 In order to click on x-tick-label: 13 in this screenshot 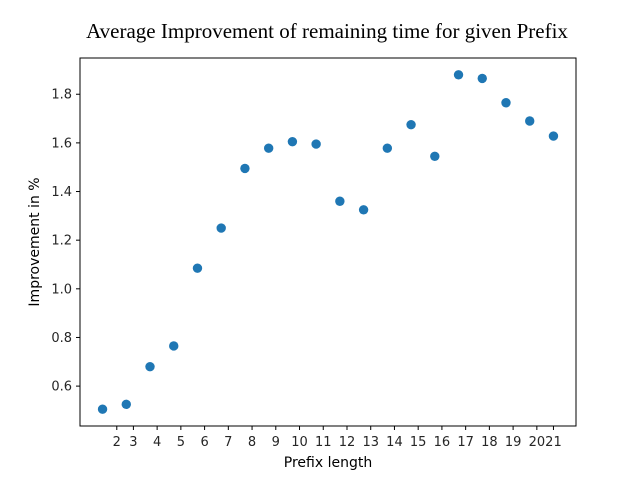, I will do `click(370, 442)`.